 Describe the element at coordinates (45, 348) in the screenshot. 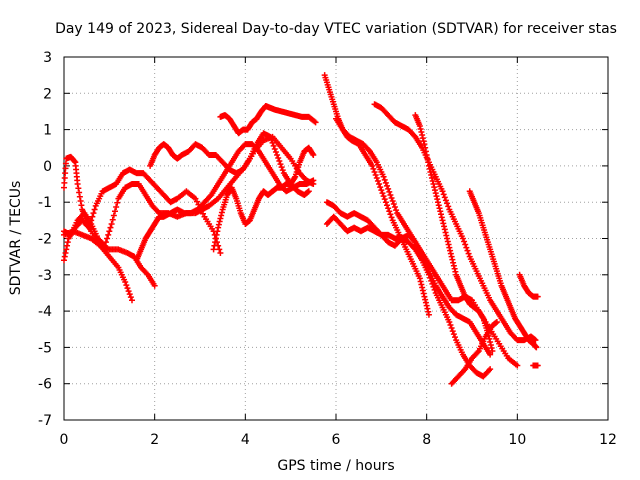

I see `y-tick-label: -5` at that location.